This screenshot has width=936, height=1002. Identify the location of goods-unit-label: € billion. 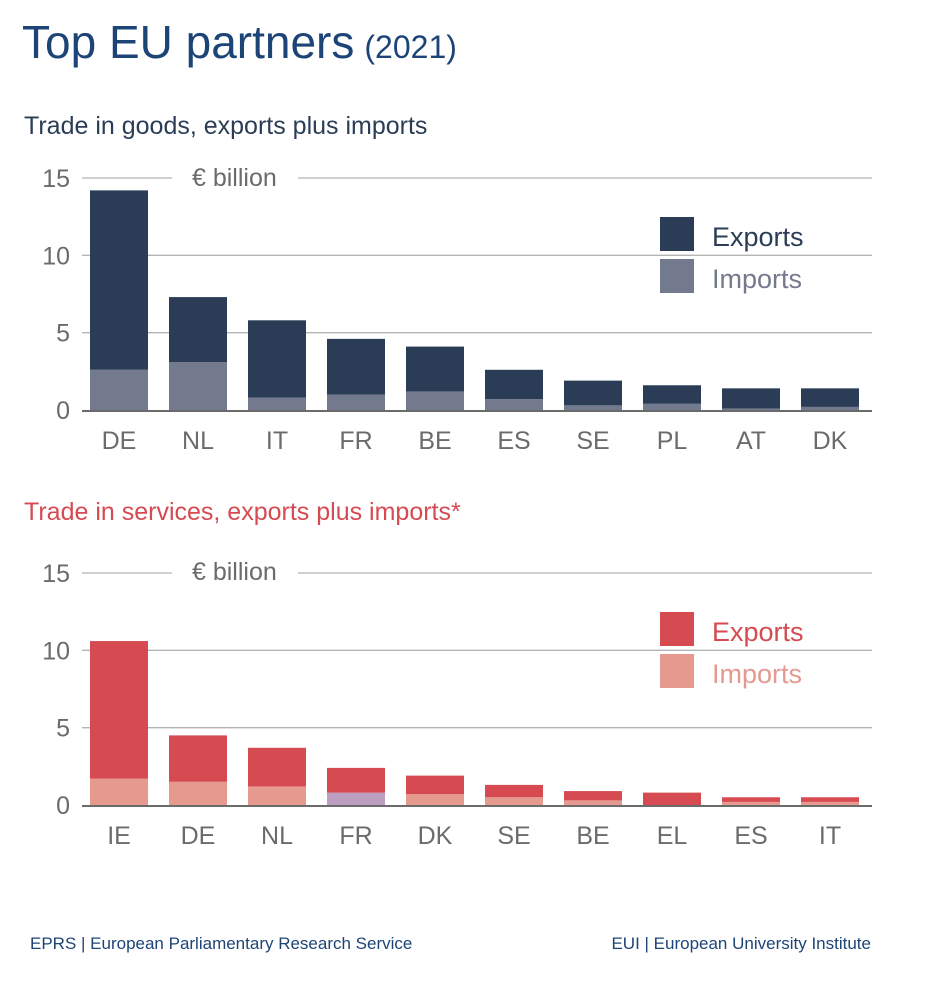
(234, 178).